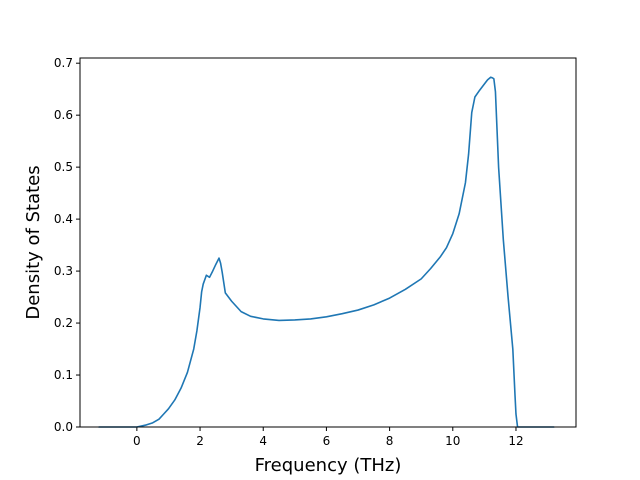  What do you see at coordinates (327, 441) in the screenshot?
I see `x-tick-label: 6` at bounding box center [327, 441].